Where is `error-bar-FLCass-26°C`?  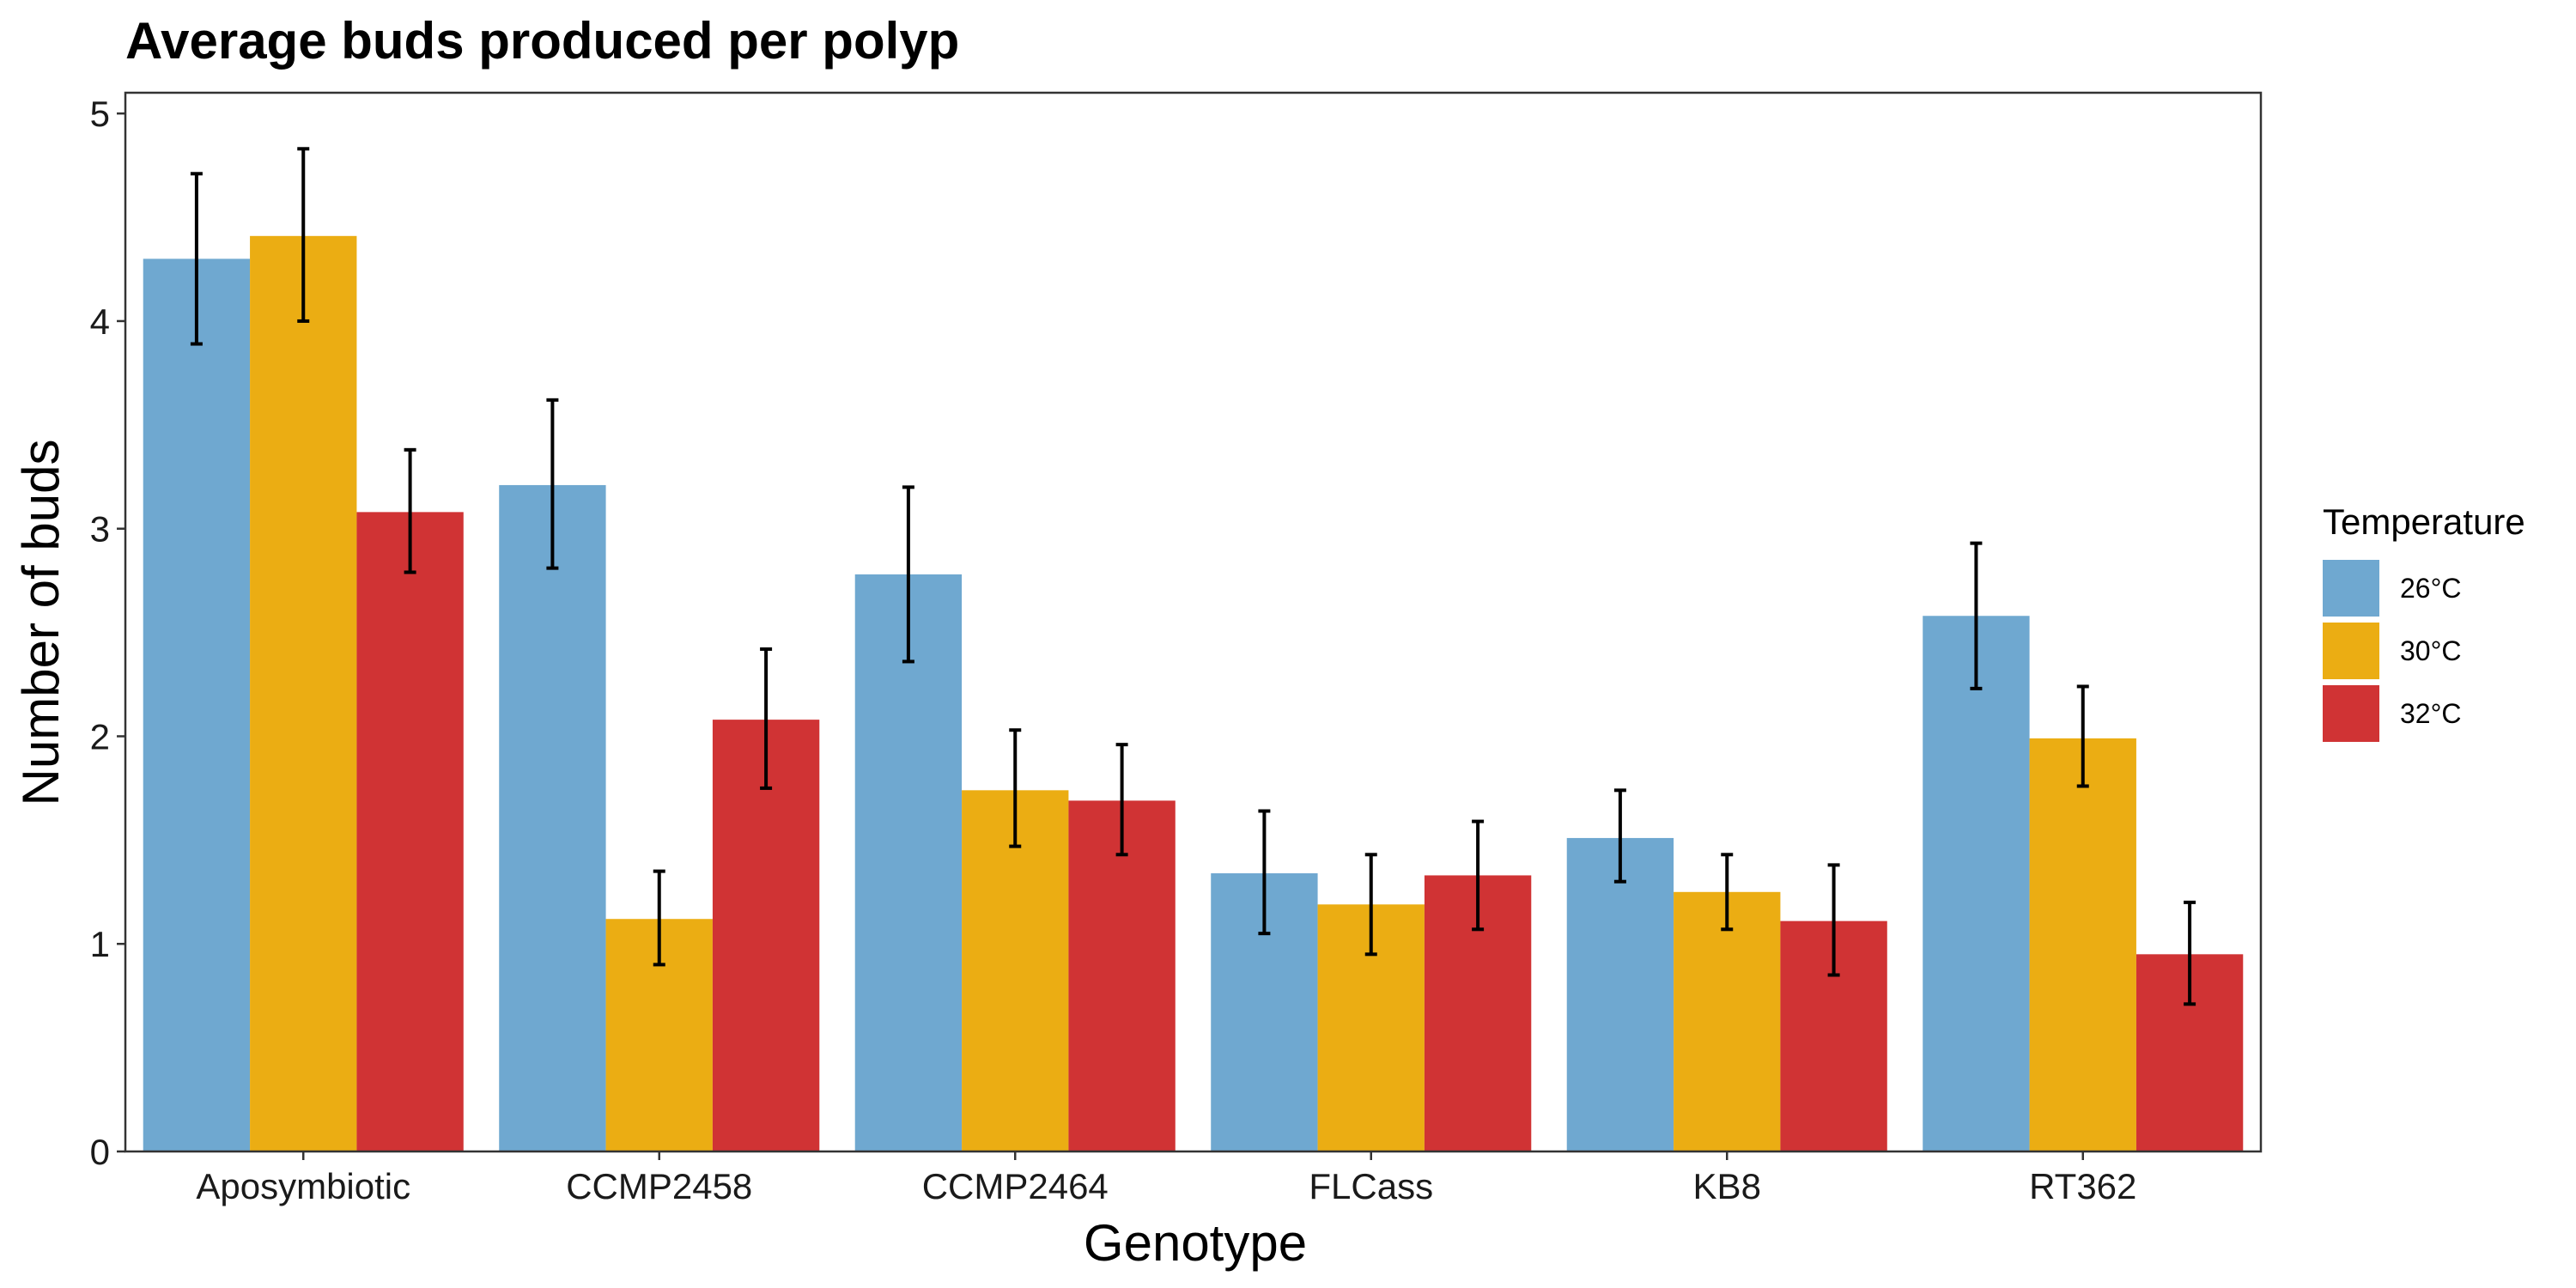 error-bar-FLCass-26°C is located at coordinates (1265, 872).